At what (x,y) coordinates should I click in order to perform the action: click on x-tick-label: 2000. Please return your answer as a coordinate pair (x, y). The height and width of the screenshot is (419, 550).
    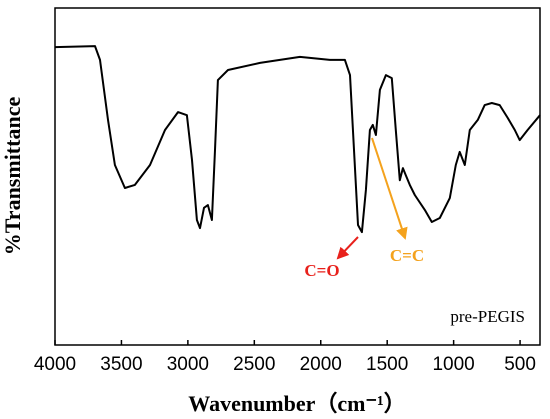
    Looking at the image, I should click on (321, 364).